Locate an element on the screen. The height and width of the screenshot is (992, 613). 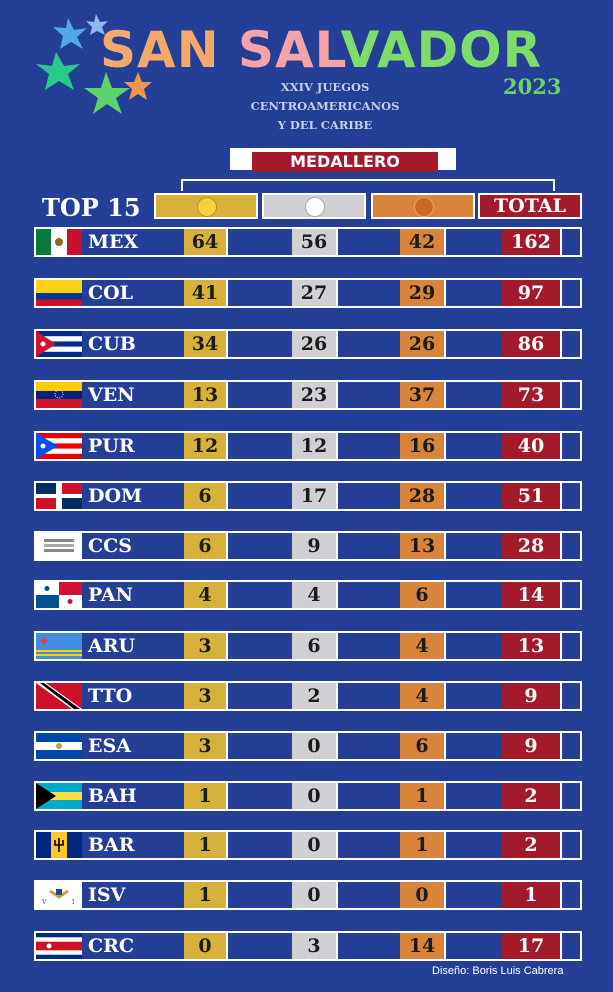
total-count: 28 is located at coordinates (532, 546).